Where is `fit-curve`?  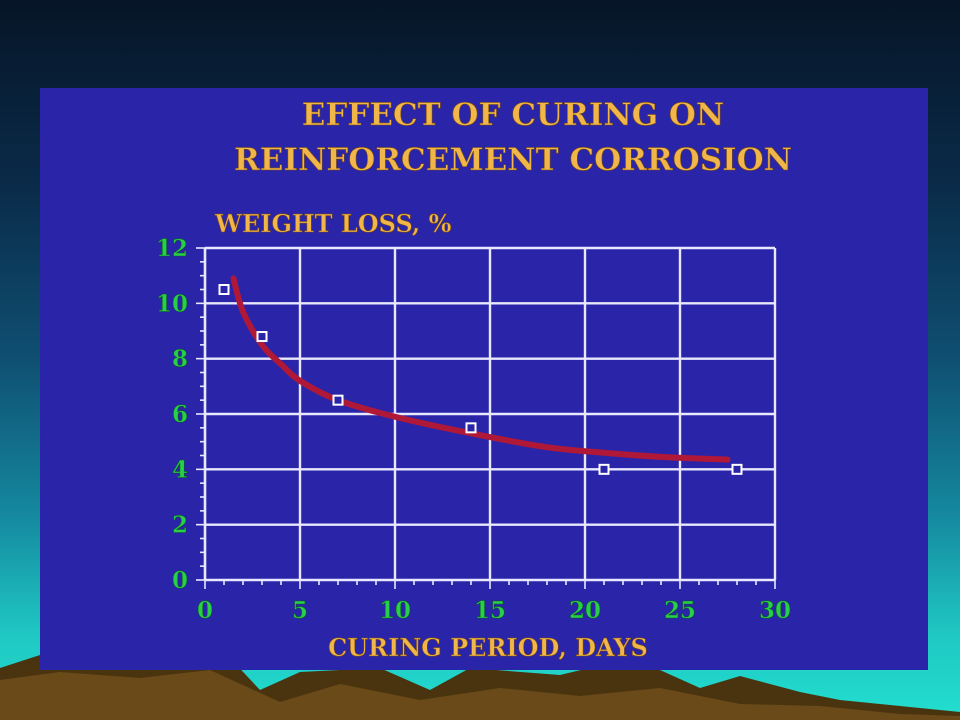
fit-curve is located at coordinates (480, 369).